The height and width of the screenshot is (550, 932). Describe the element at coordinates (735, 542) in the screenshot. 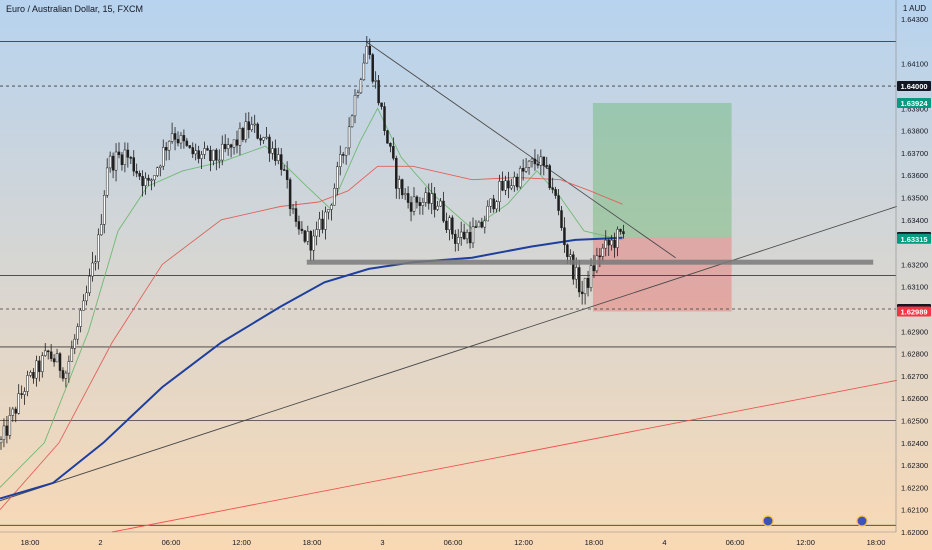

I see `x-tick-label-10: 06:00` at that location.